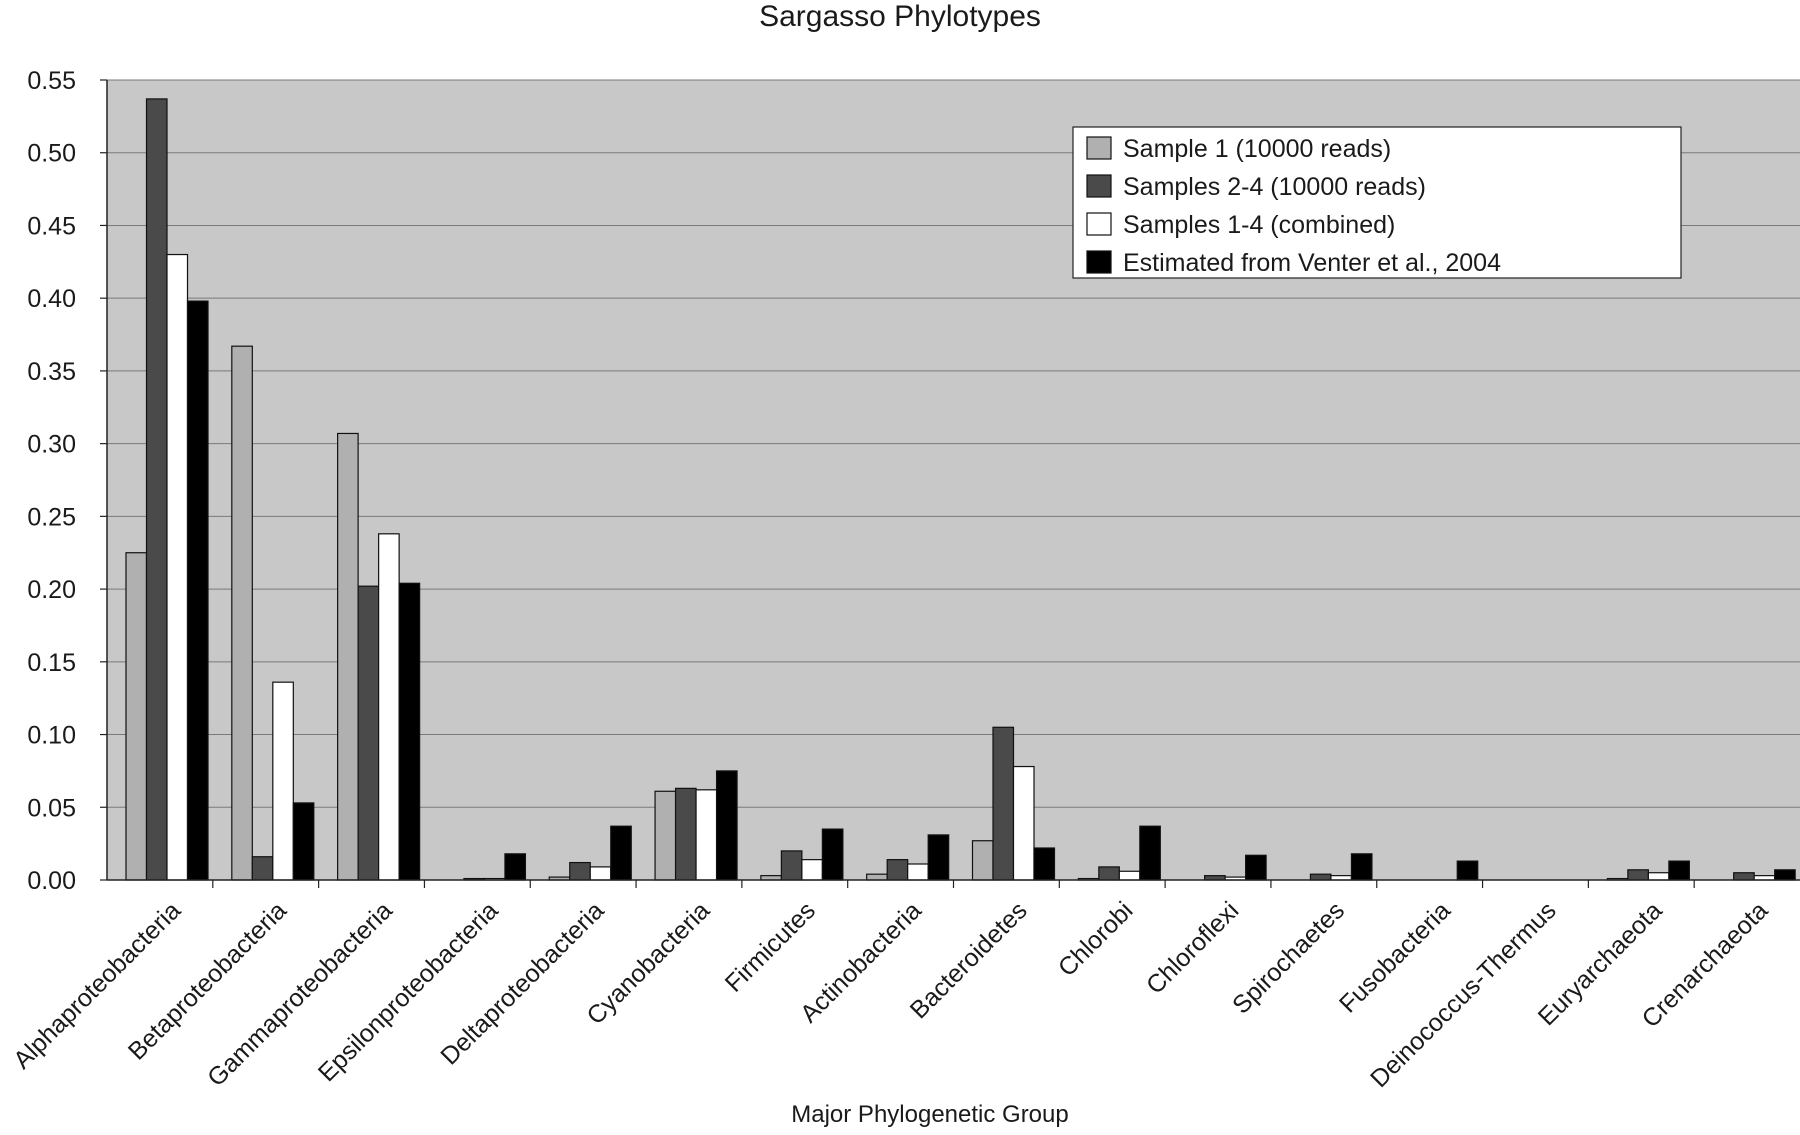 This screenshot has height=1135, width=1800. Describe the element at coordinates (51, 299) in the screenshot. I see `y-tick-label: 0.40` at that location.